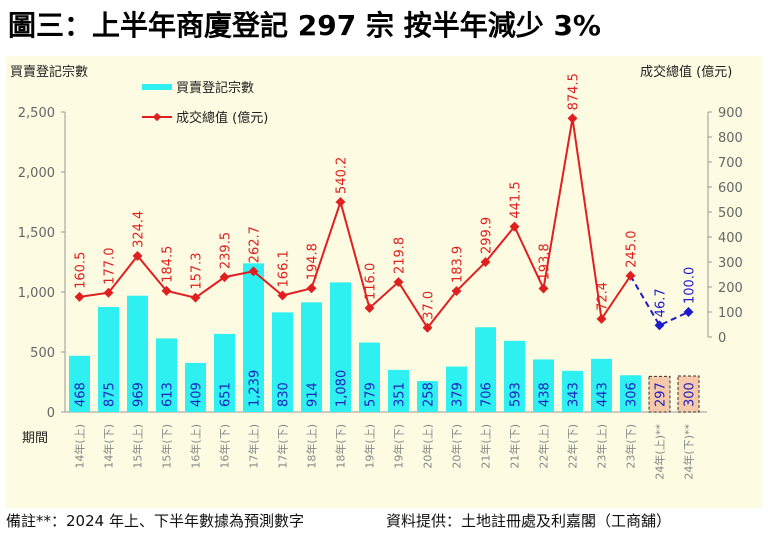 This screenshot has width=768, height=535. What do you see at coordinates (168, 394) in the screenshot?
I see `bar-value-label: 613` at bounding box center [168, 394].